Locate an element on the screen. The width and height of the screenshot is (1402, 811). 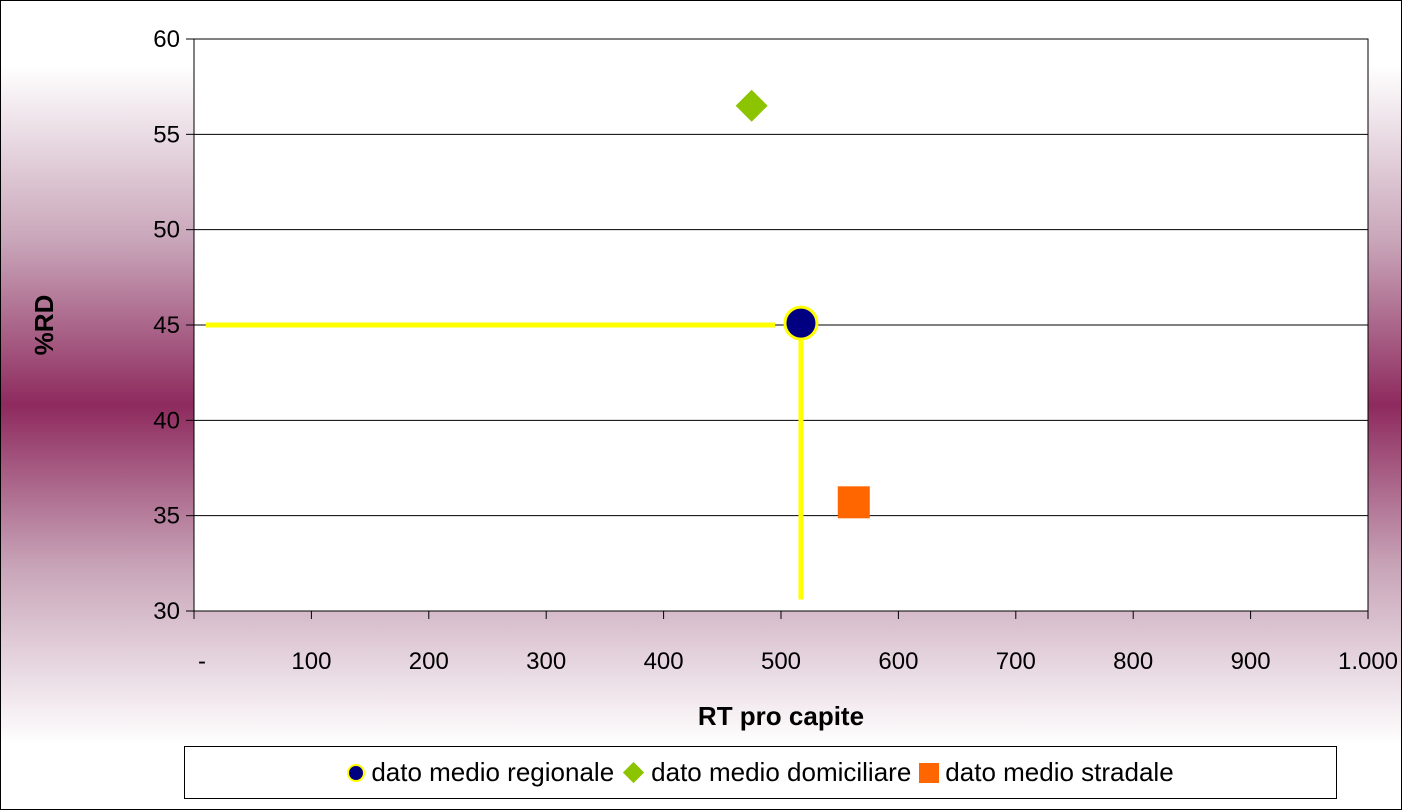
point-dato-medio-regionale is located at coordinates (801, 323).